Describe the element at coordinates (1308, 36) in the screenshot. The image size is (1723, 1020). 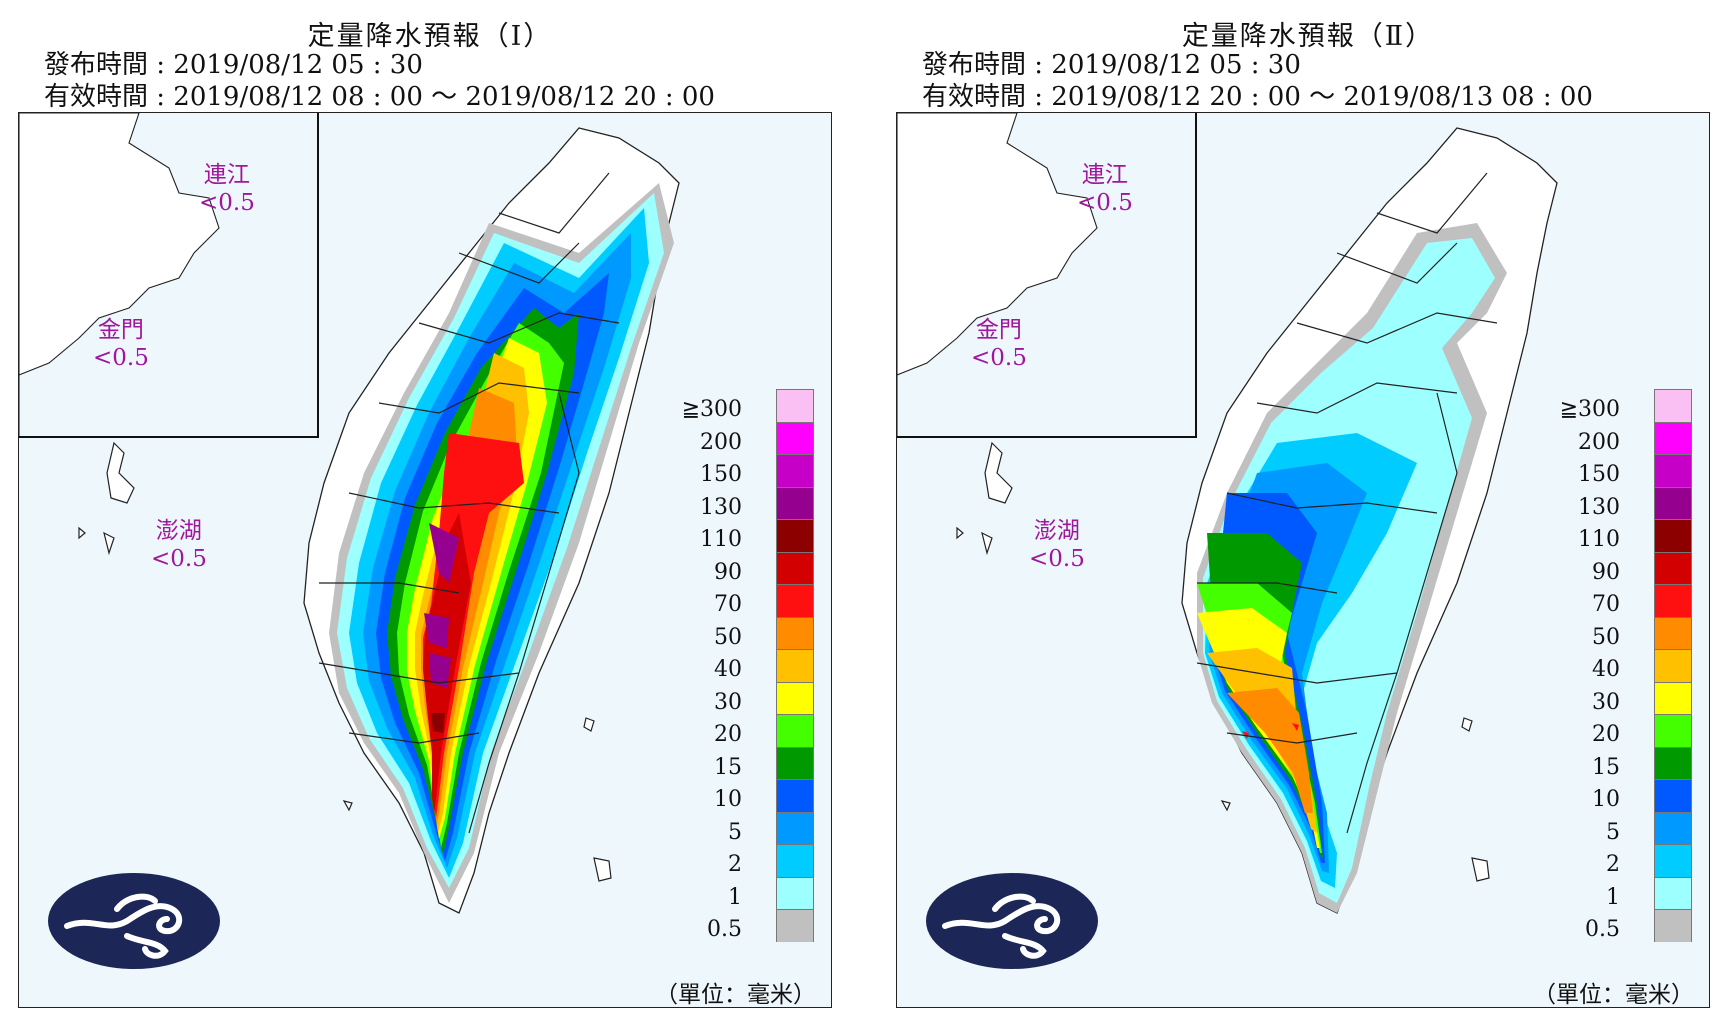
I see `panel-title: 定量降水預報（Ⅱ）` at that location.